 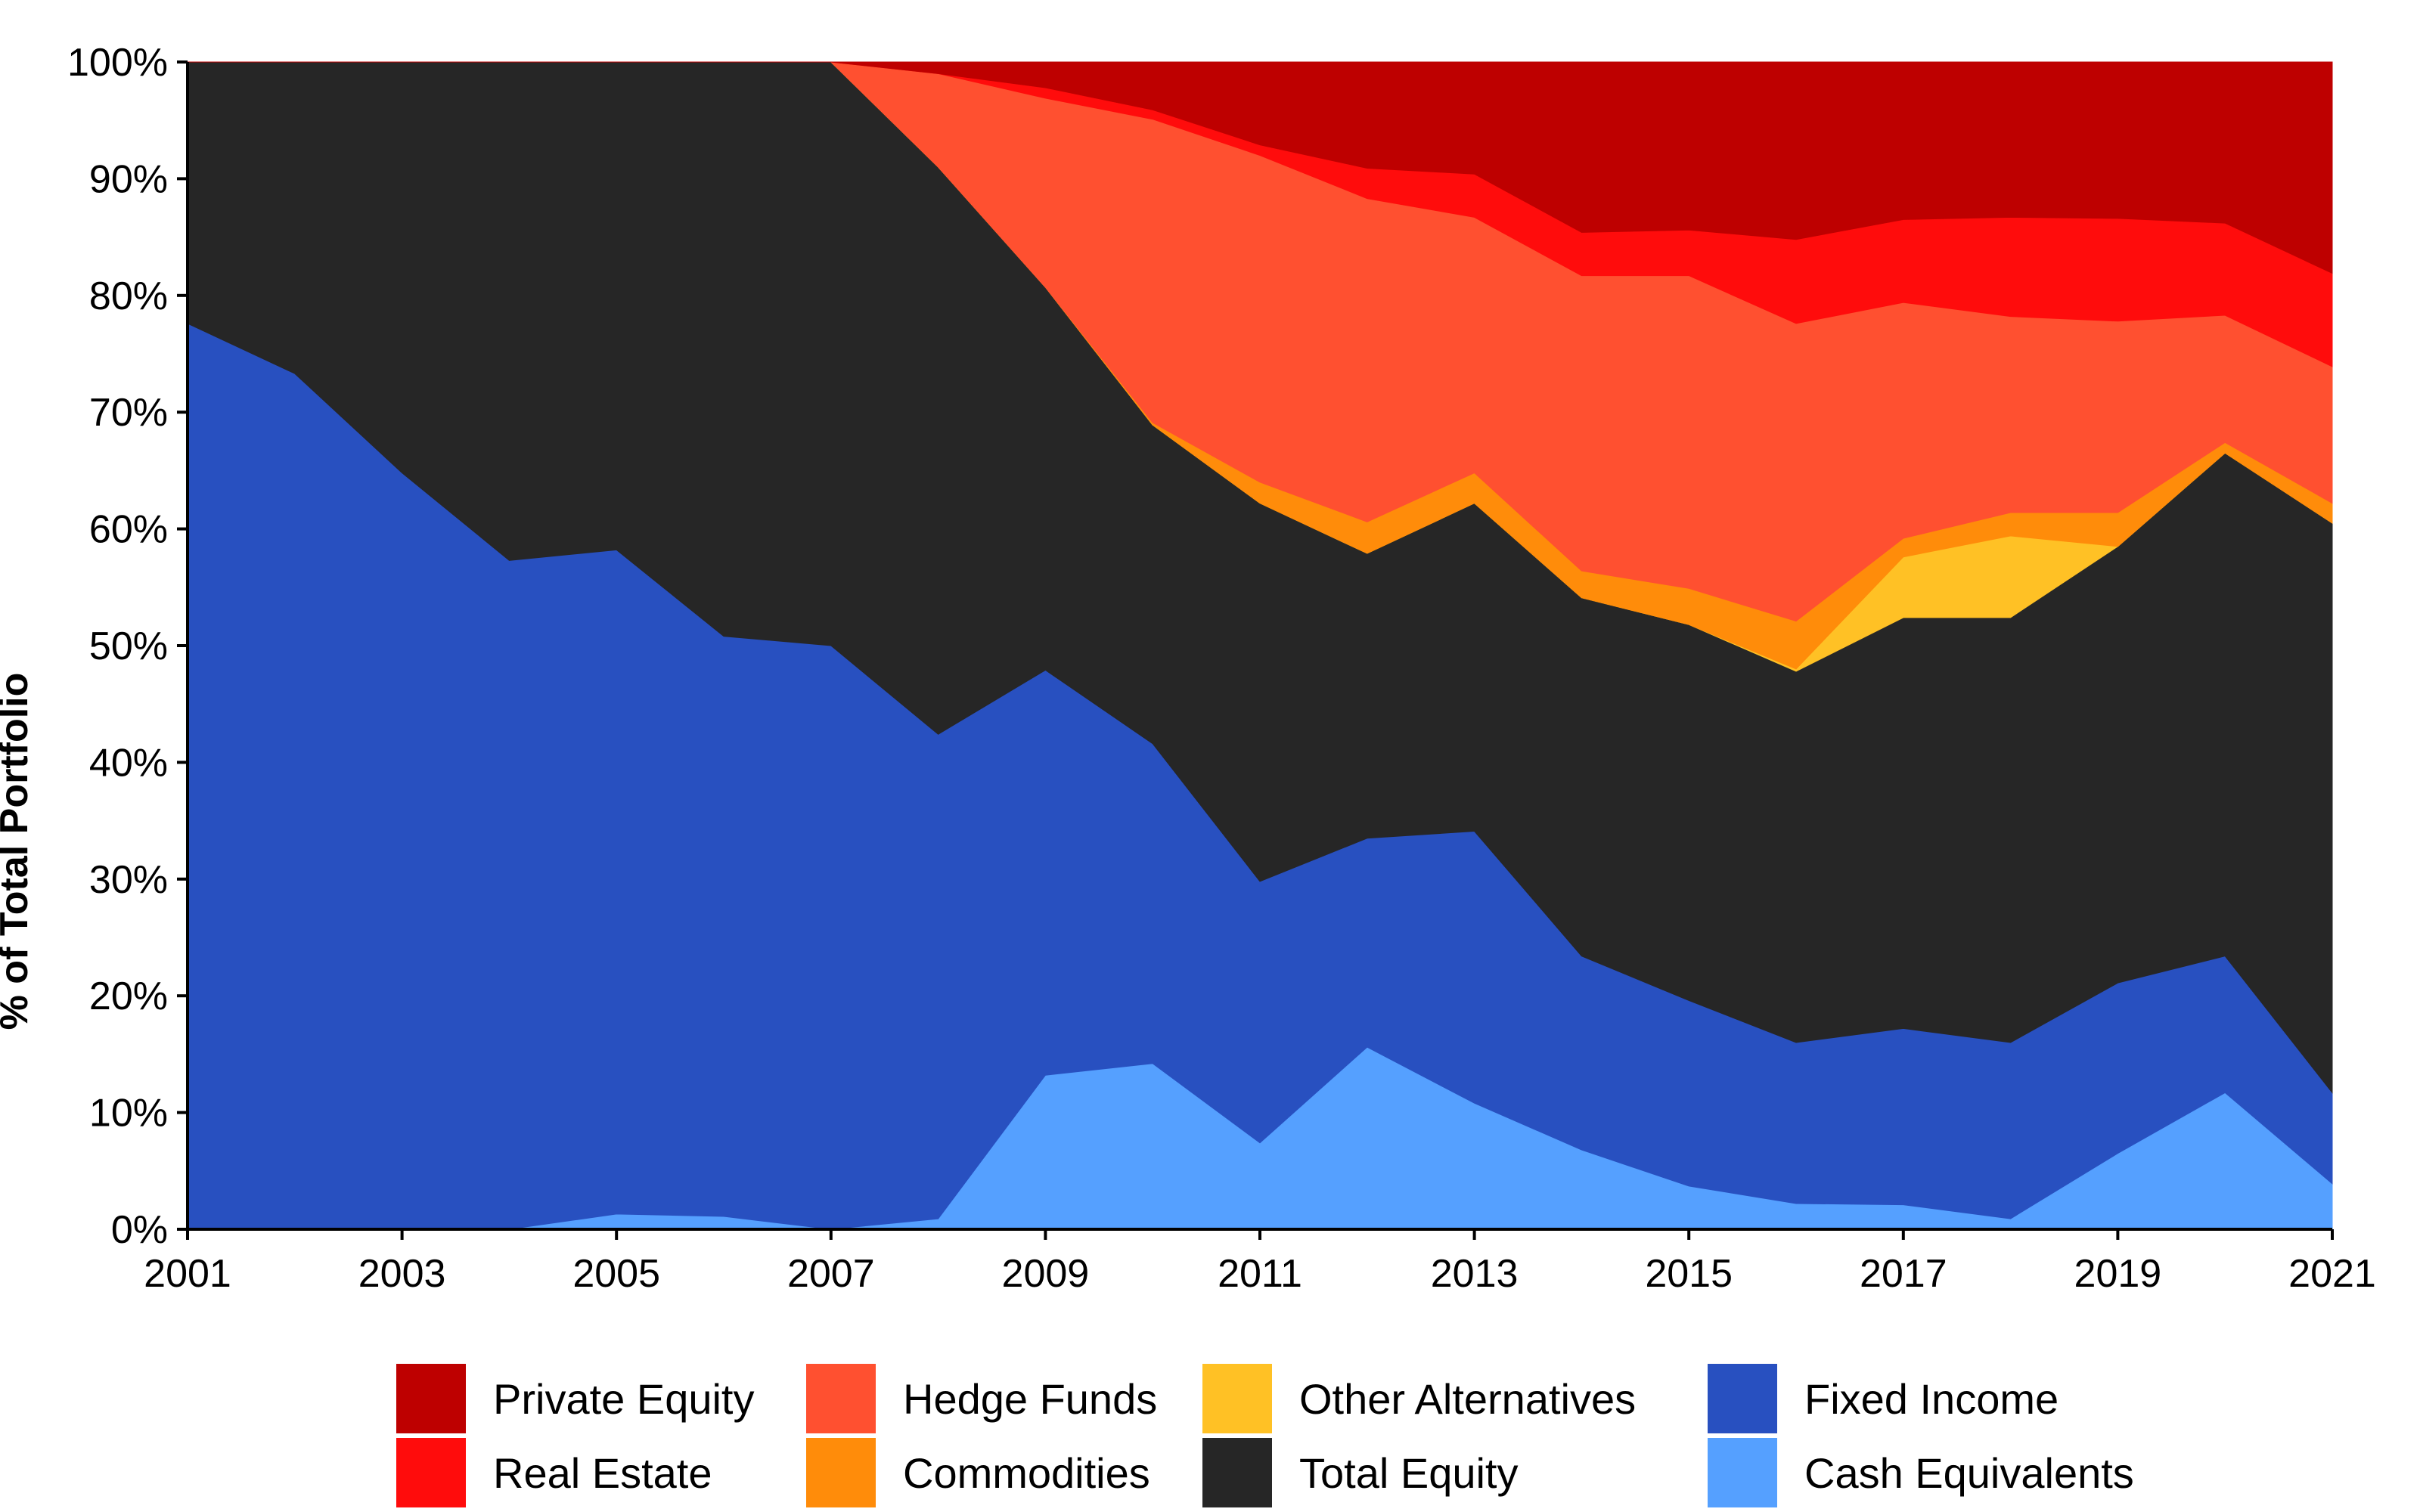 I want to click on legend-label: Fixed Income, so click(x=1931, y=1399).